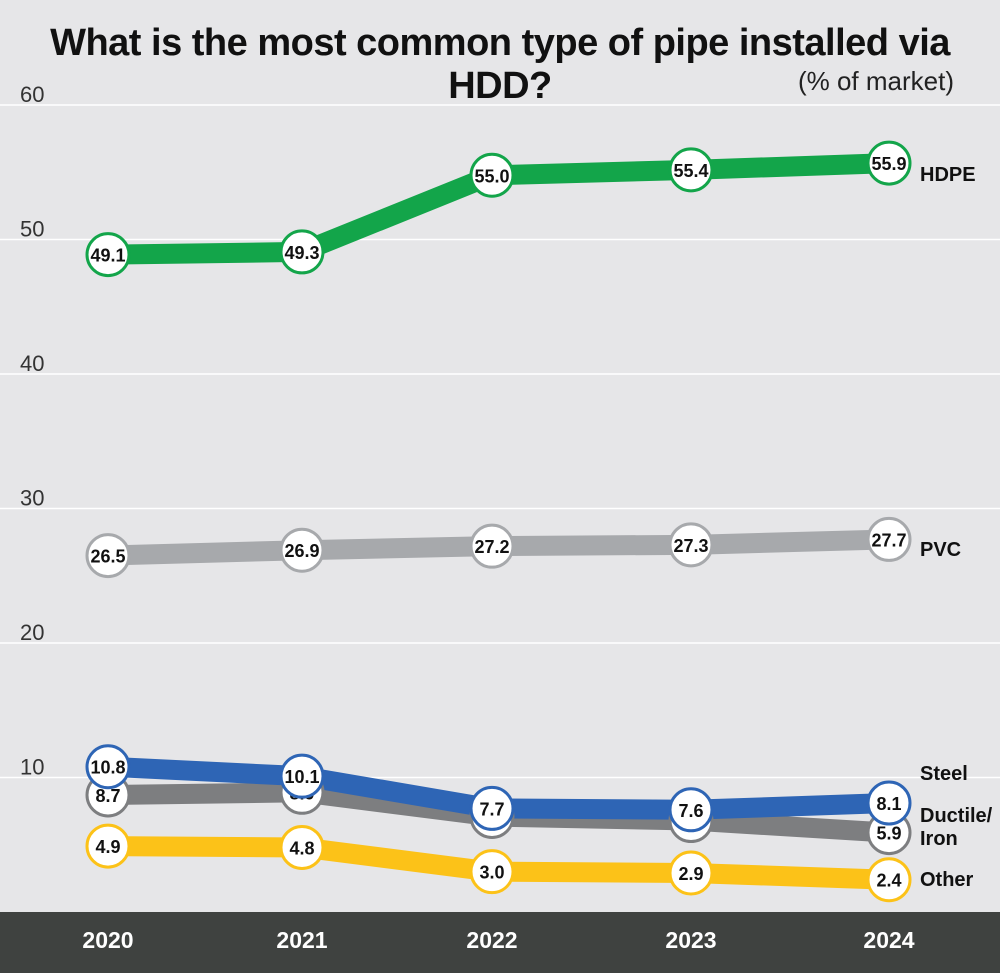 The width and height of the screenshot is (1000, 973). I want to click on x-tick-label: 2021, so click(301, 940).